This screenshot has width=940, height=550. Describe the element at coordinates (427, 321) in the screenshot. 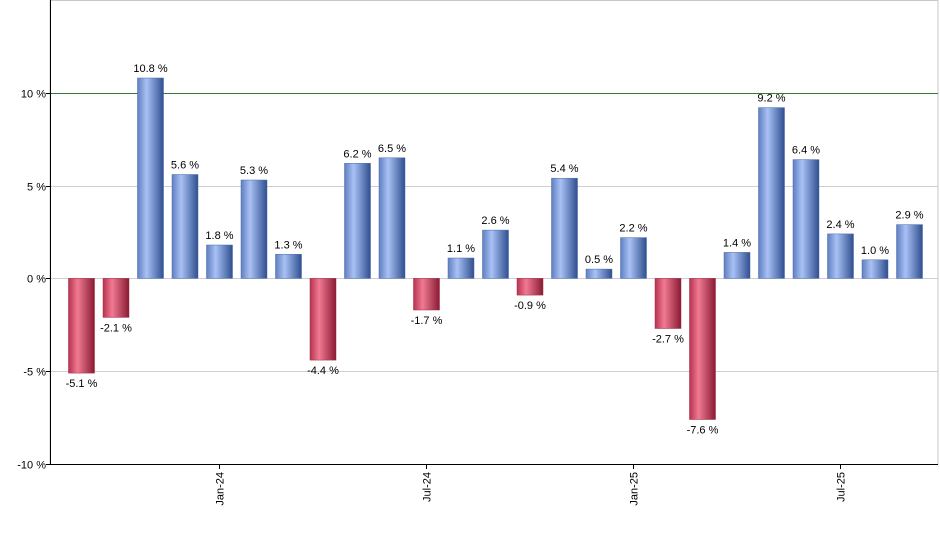

I see `bar-value-label: -1.7 %` at that location.